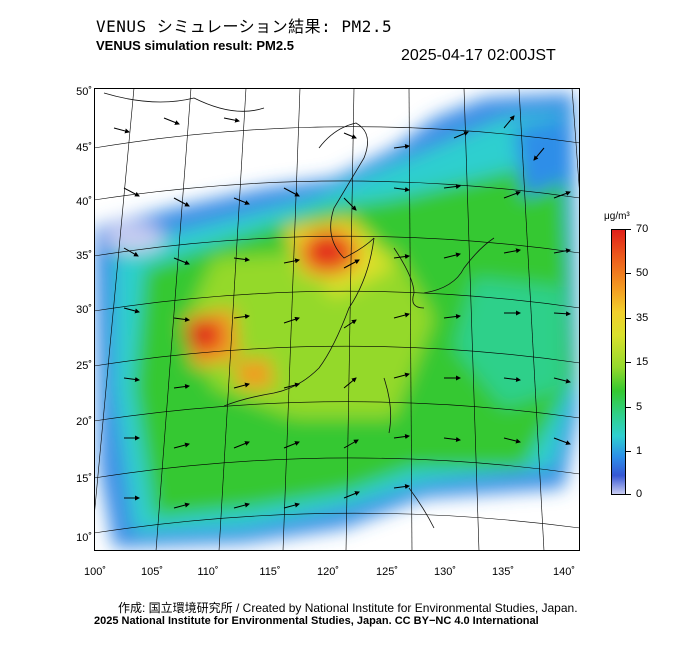 This screenshot has height=649, width=700. I want to click on lon-label-115: 115˚, so click(270, 572).